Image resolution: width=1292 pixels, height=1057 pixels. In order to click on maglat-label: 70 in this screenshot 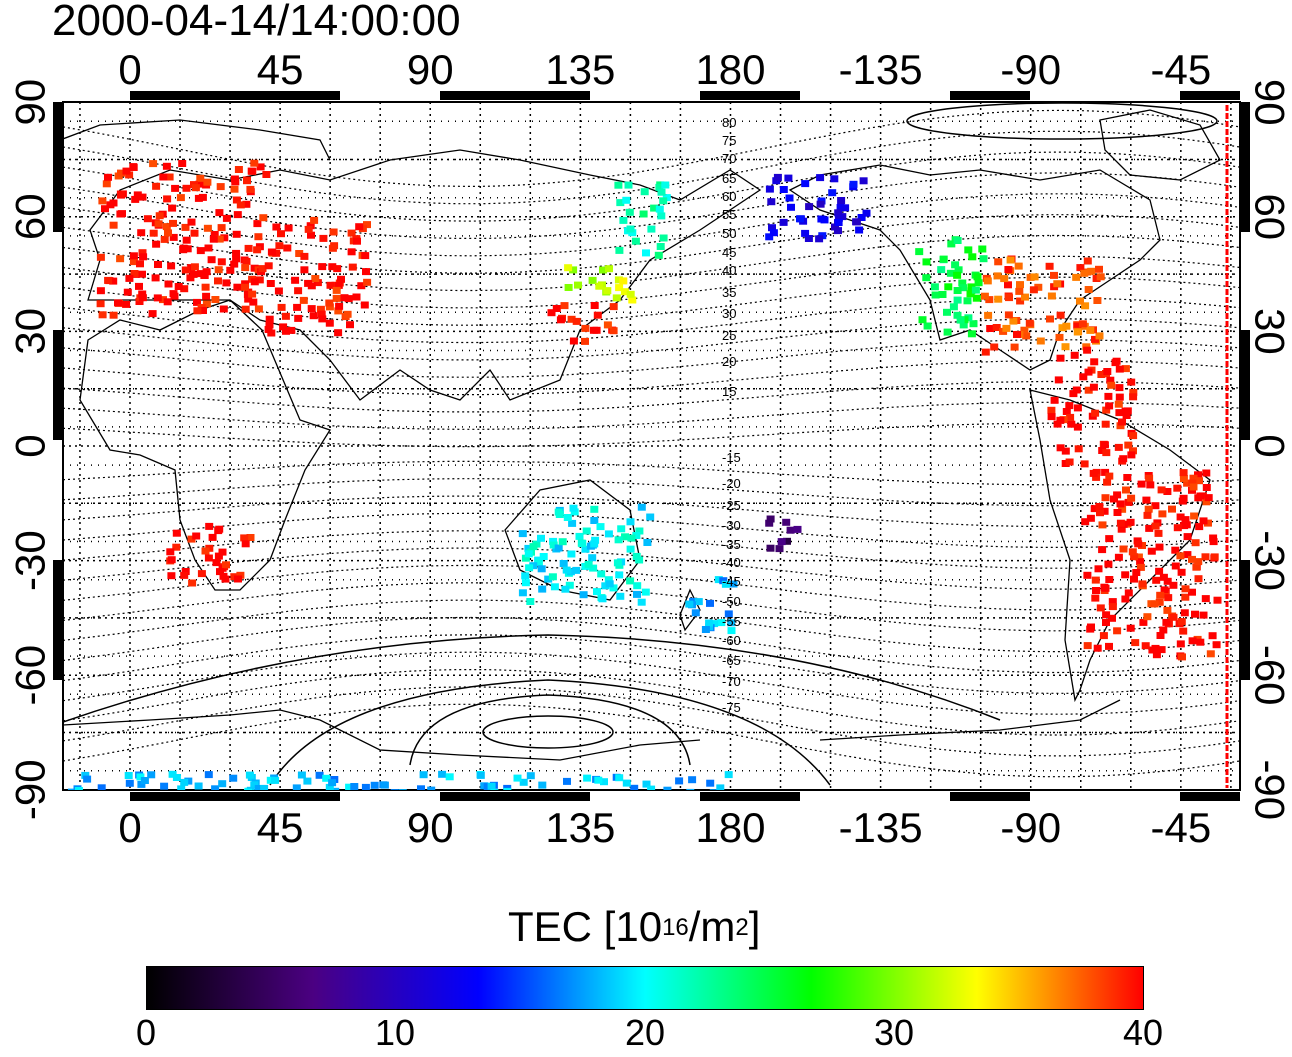, I will do `click(729, 158)`.